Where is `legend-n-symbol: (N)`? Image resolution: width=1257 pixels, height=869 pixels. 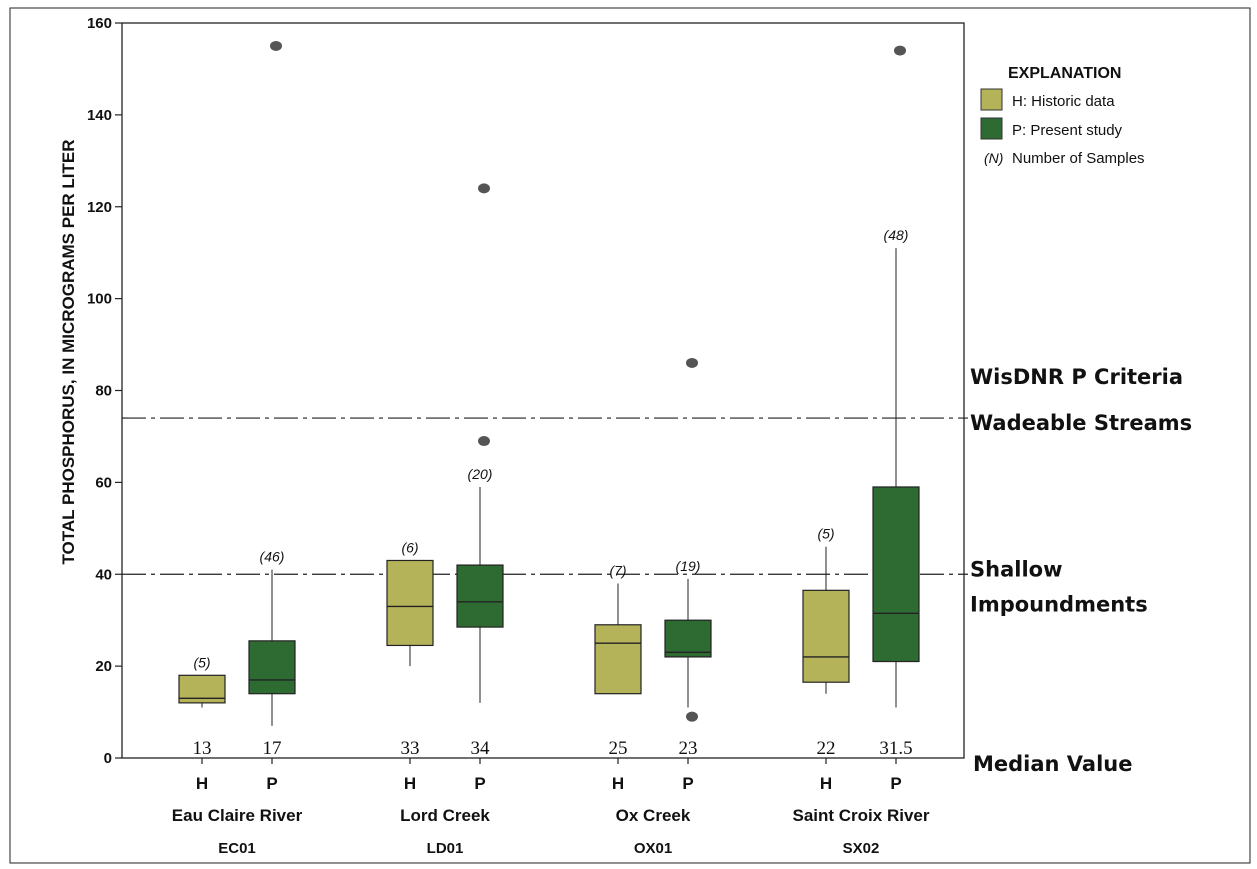
legend-n-symbol: (N) is located at coordinates (993, 158).